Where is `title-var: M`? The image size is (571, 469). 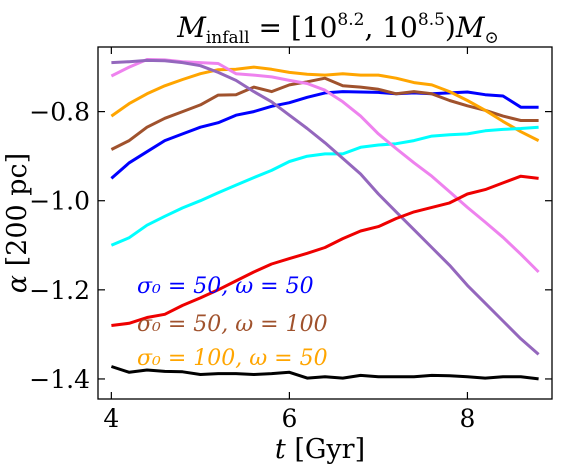 title-var: M is located at coordinates (191, 27).